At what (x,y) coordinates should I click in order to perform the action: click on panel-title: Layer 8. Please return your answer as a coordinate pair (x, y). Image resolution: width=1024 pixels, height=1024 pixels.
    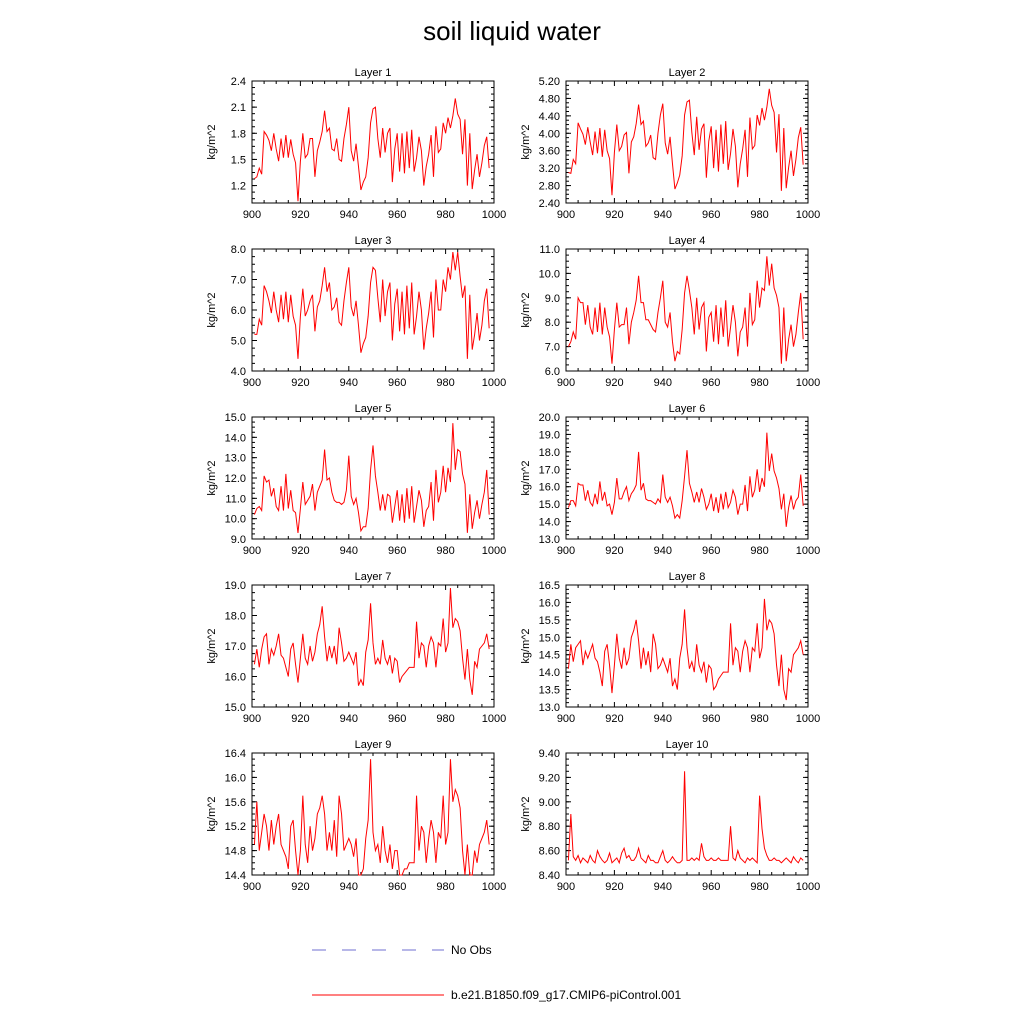
    Looking at the image, I should click on (687, 577).